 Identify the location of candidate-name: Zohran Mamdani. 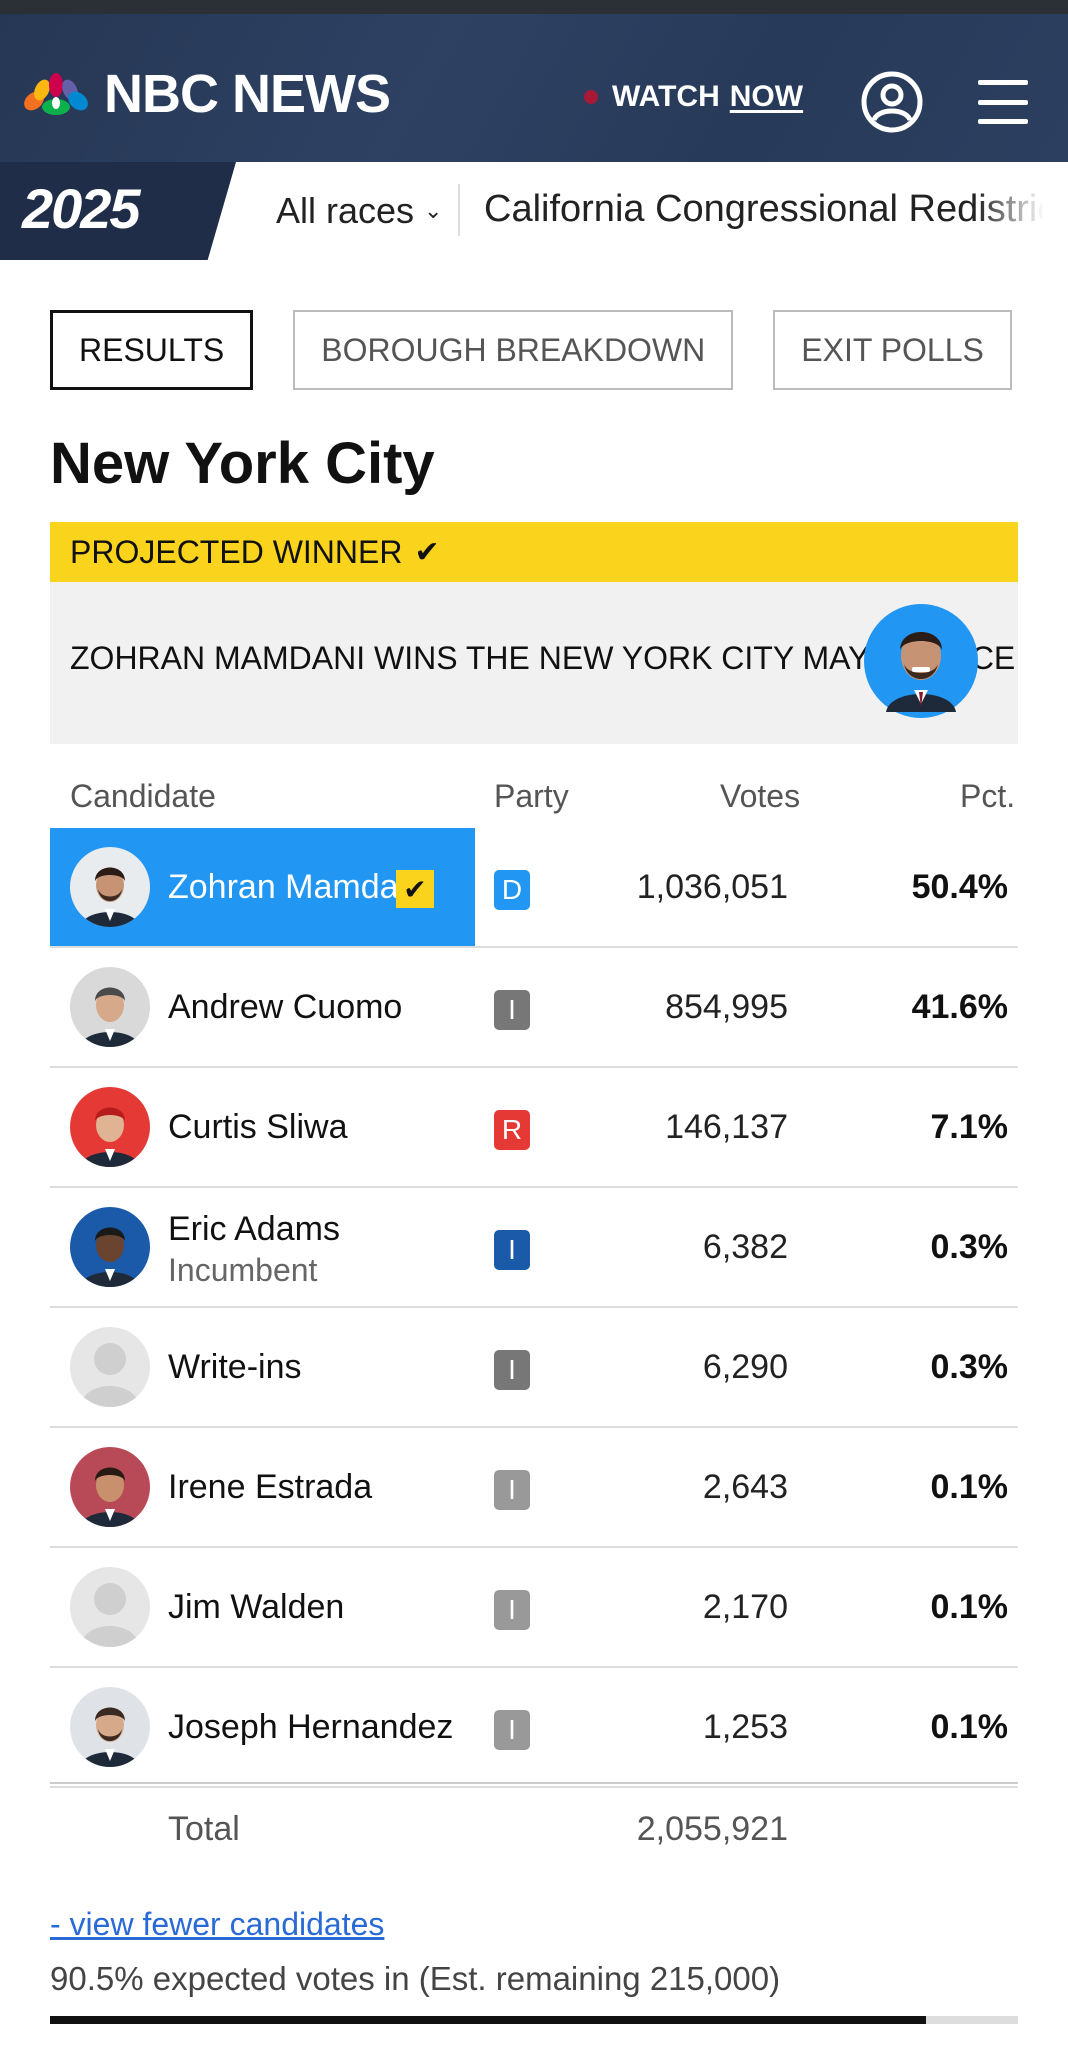
(297, 887).